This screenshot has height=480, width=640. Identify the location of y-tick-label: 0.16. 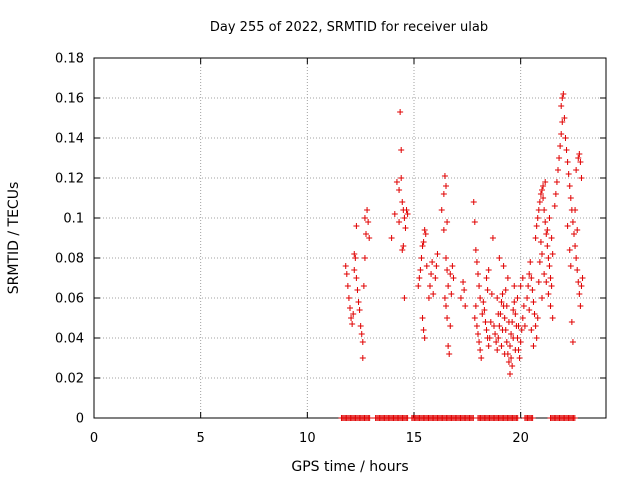
(69, 99).